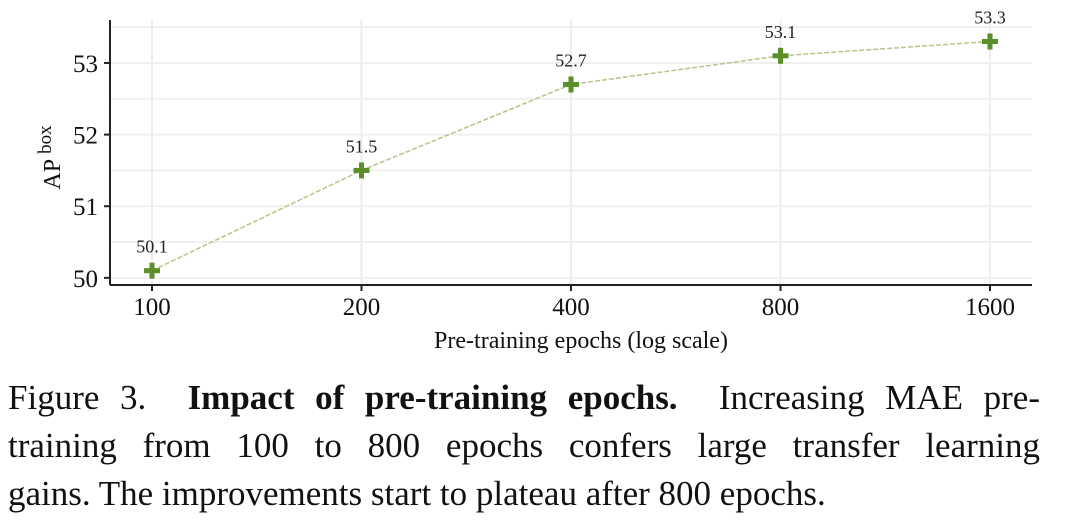  What do you see at coordinates (85, 207) in the screenshot?
I see `y-tick-label: 51` at bounding box center [85, 207].